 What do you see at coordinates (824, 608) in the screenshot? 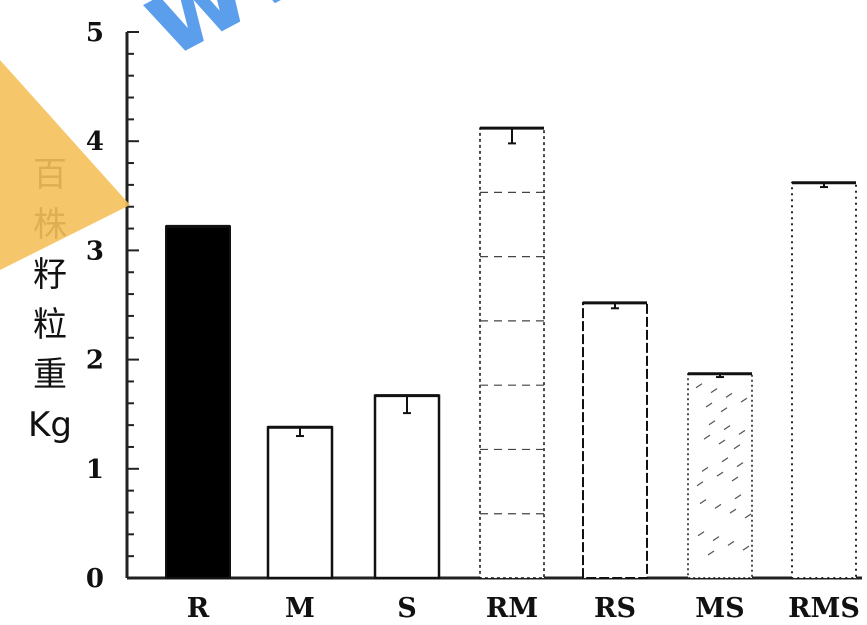
I see `x-tick-label: RMS` at bounding box center [824, 608].